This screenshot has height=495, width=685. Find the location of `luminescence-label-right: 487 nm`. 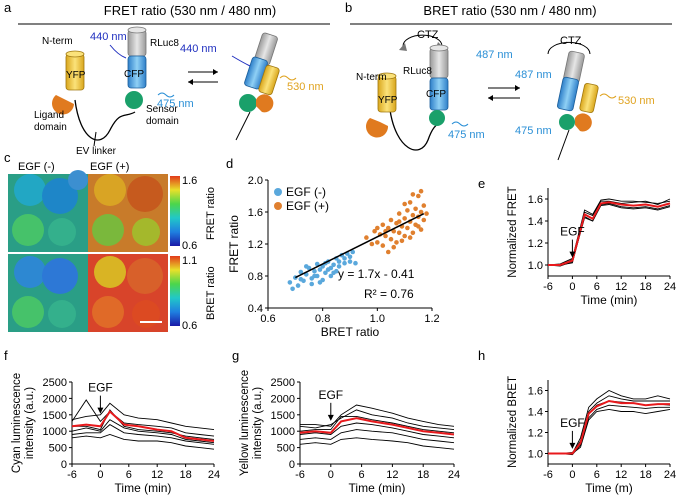

luminescence-label-right: 487 nm is located at coordinates (533, 75).